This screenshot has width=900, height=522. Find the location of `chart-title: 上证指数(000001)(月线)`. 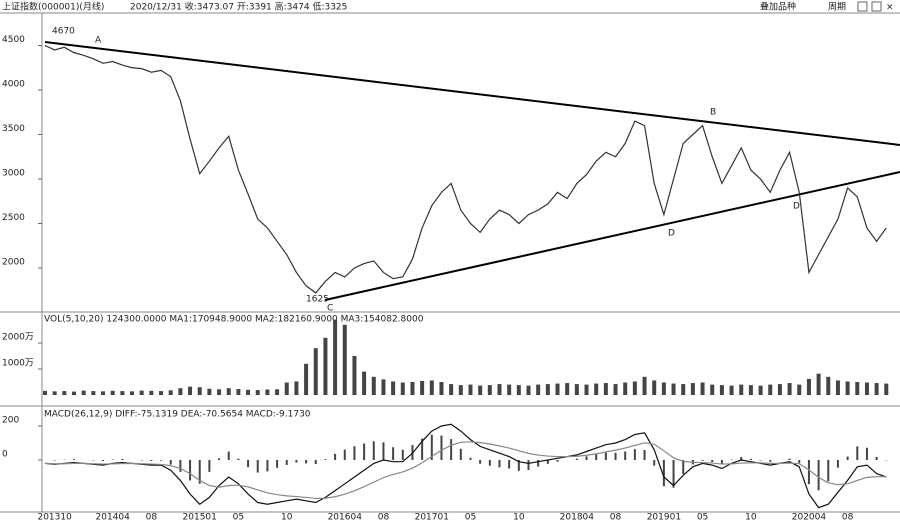

chart-title: 上证指数(000001)(月线) is located at coordinates (53, 7).